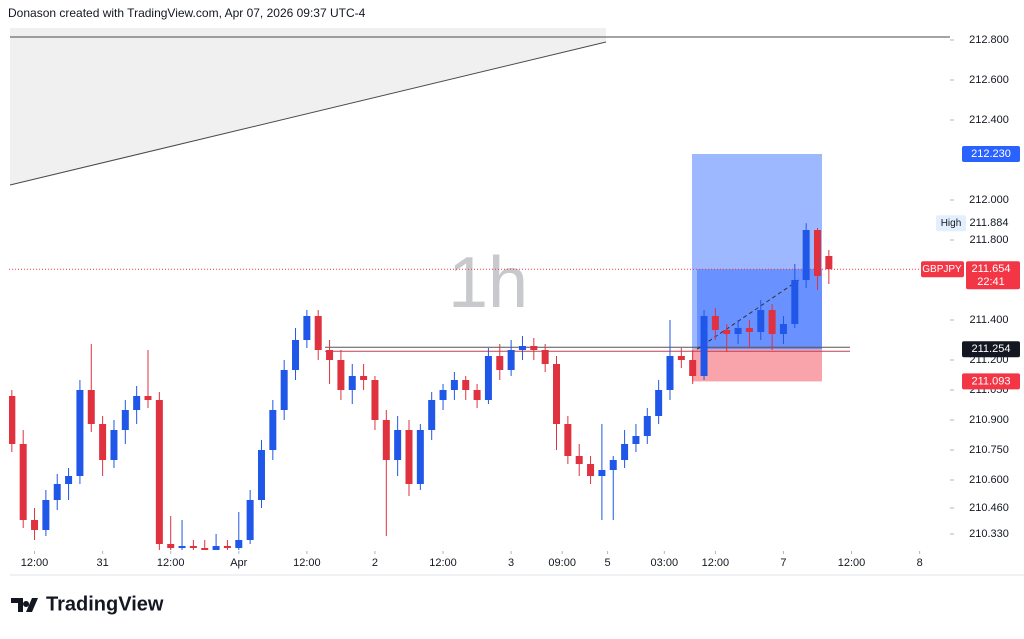 This screenshot has width=1024, height=639. Describe the element at coordinates (989, 200) in the screenshot. I see `y-tick-label: 212.000` at that location.